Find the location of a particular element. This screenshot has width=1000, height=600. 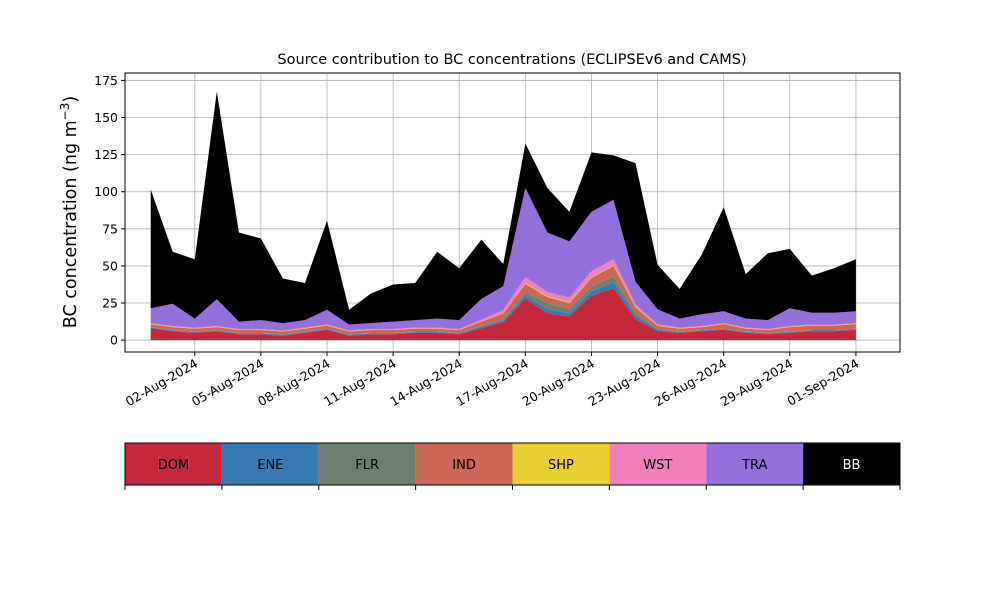

legend-swatch-shp is located at coordinates (561, 464).